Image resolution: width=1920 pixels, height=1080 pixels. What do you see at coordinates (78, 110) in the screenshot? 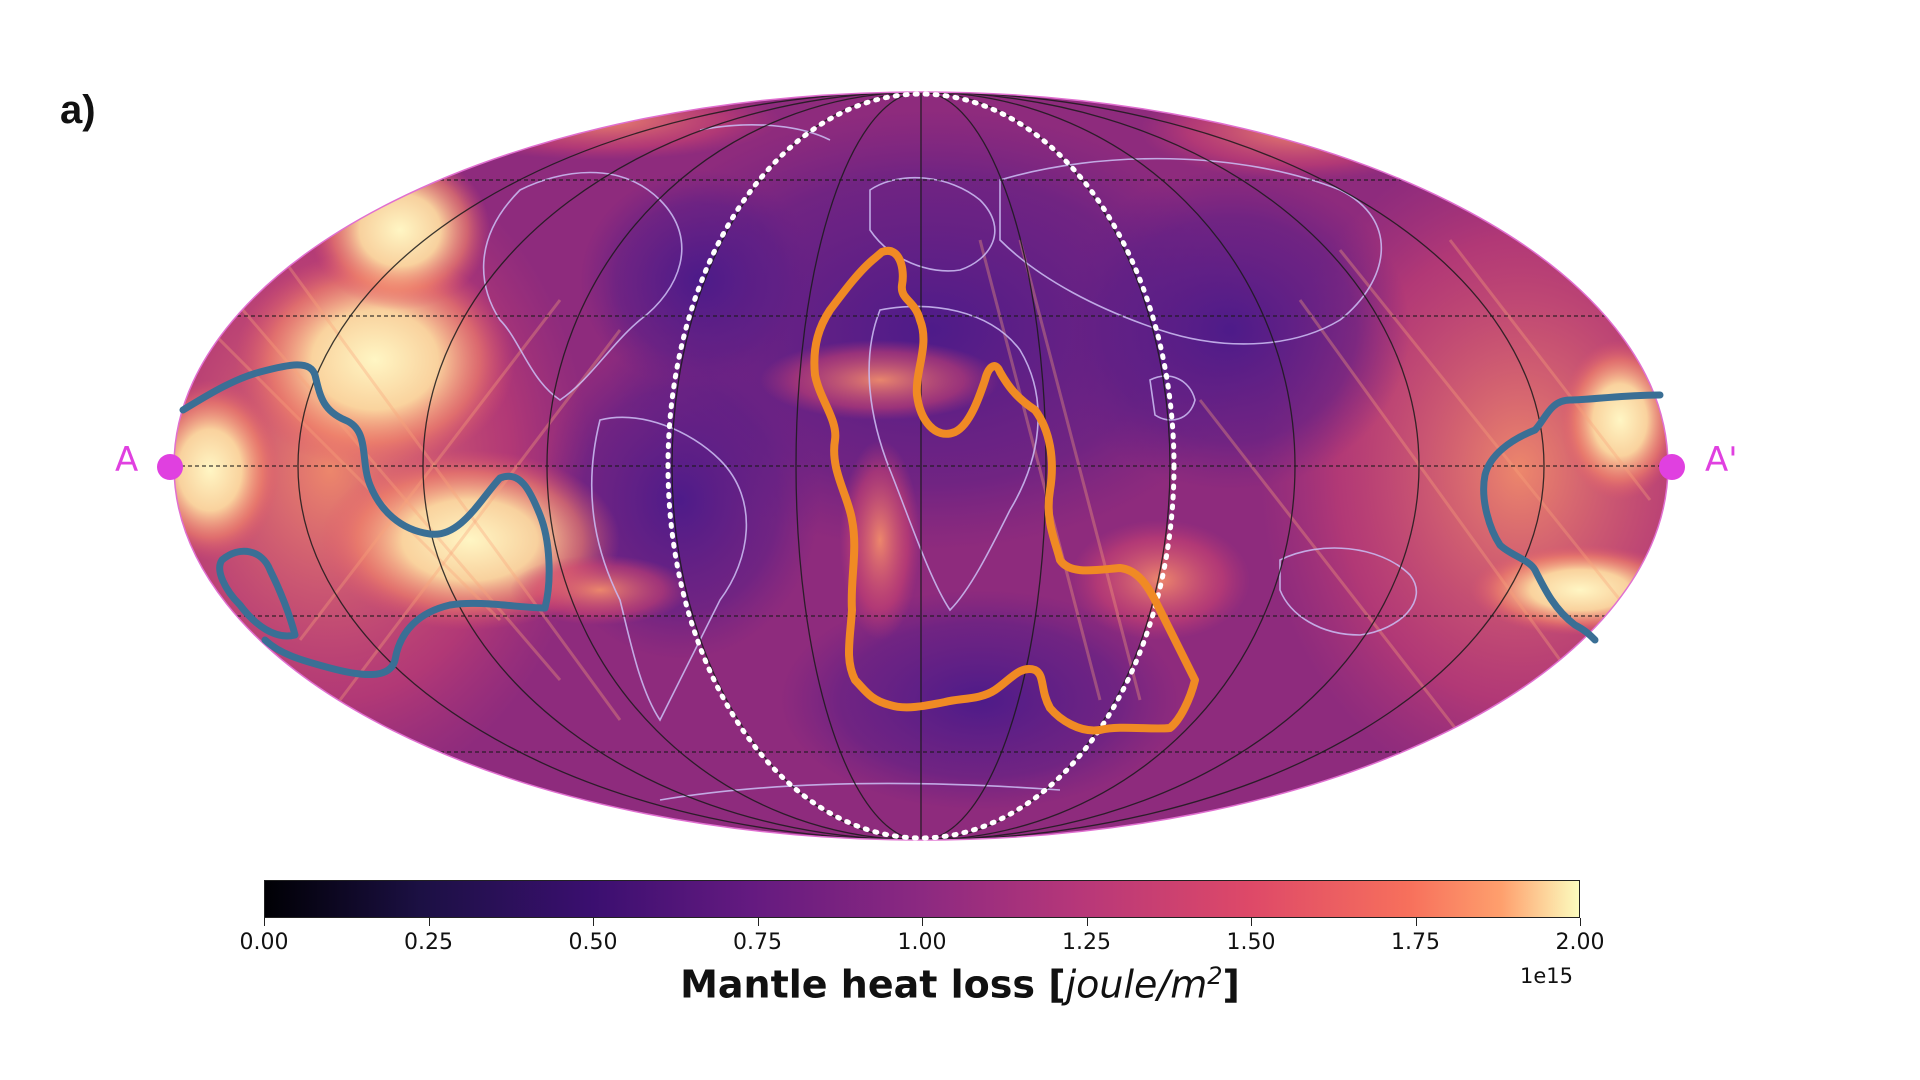
I see `panel-label: a)` at bounding box center [78, 110].